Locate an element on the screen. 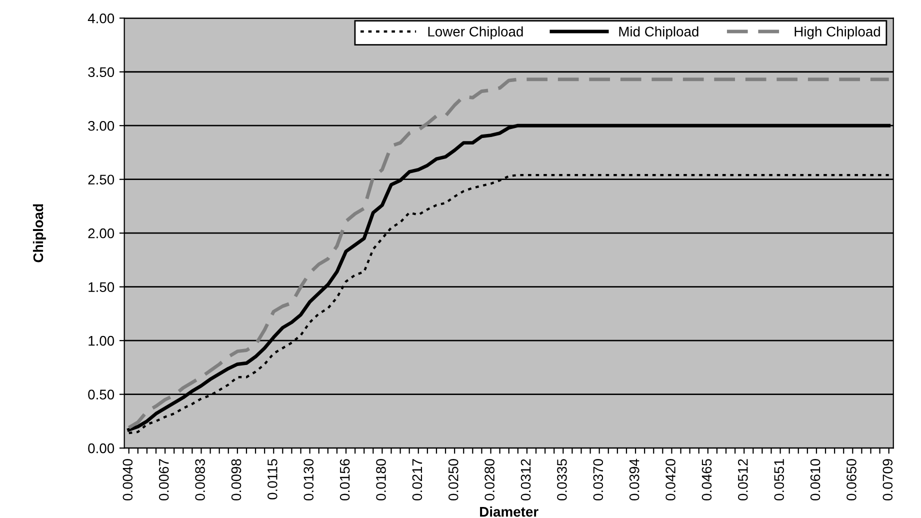 Image resolution: width=921 pixels, height=518 pixels. x-tick-label: 0.0394 is located at coordinates (634, 479).